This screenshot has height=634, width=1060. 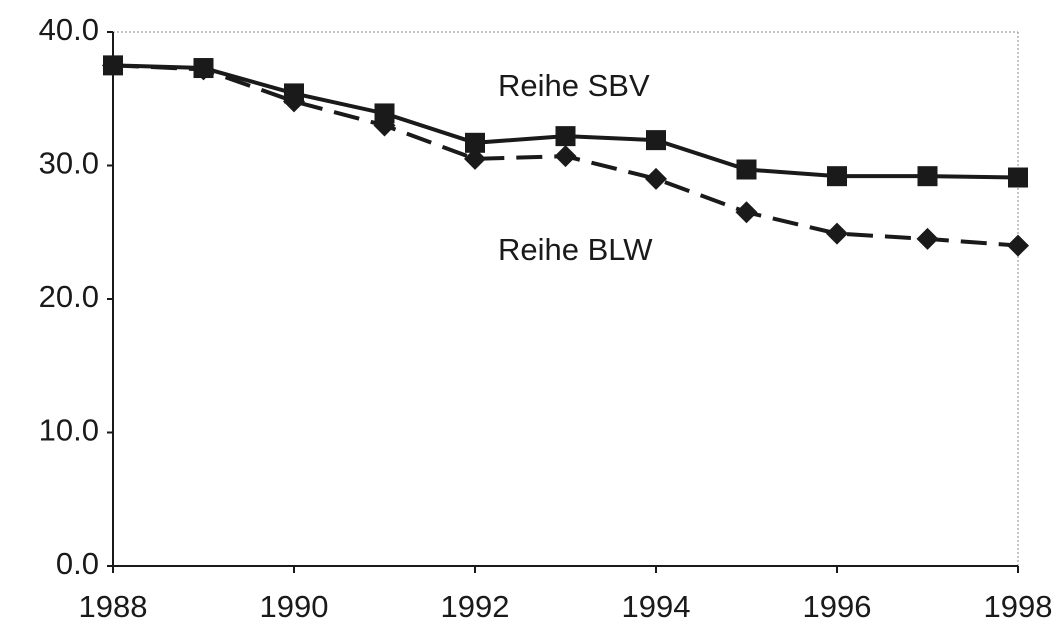 I want to click on series-label: Reihe BLW, so click(x=575, y=249).